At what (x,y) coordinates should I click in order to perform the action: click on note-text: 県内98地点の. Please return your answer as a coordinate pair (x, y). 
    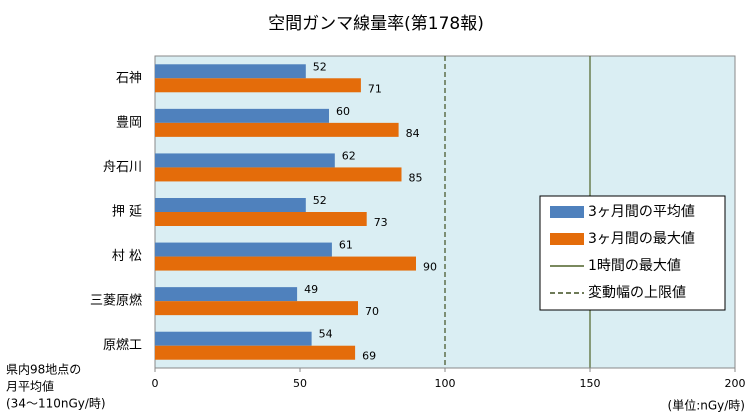
    Looking at the image, I should click on (43, 370).